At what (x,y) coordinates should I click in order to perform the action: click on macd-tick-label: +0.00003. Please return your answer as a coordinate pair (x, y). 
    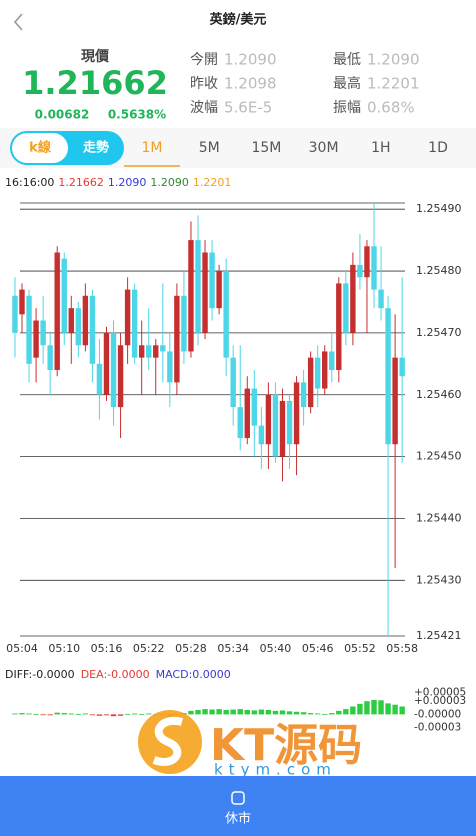
    Looking at the image, I should click on (440, 701).